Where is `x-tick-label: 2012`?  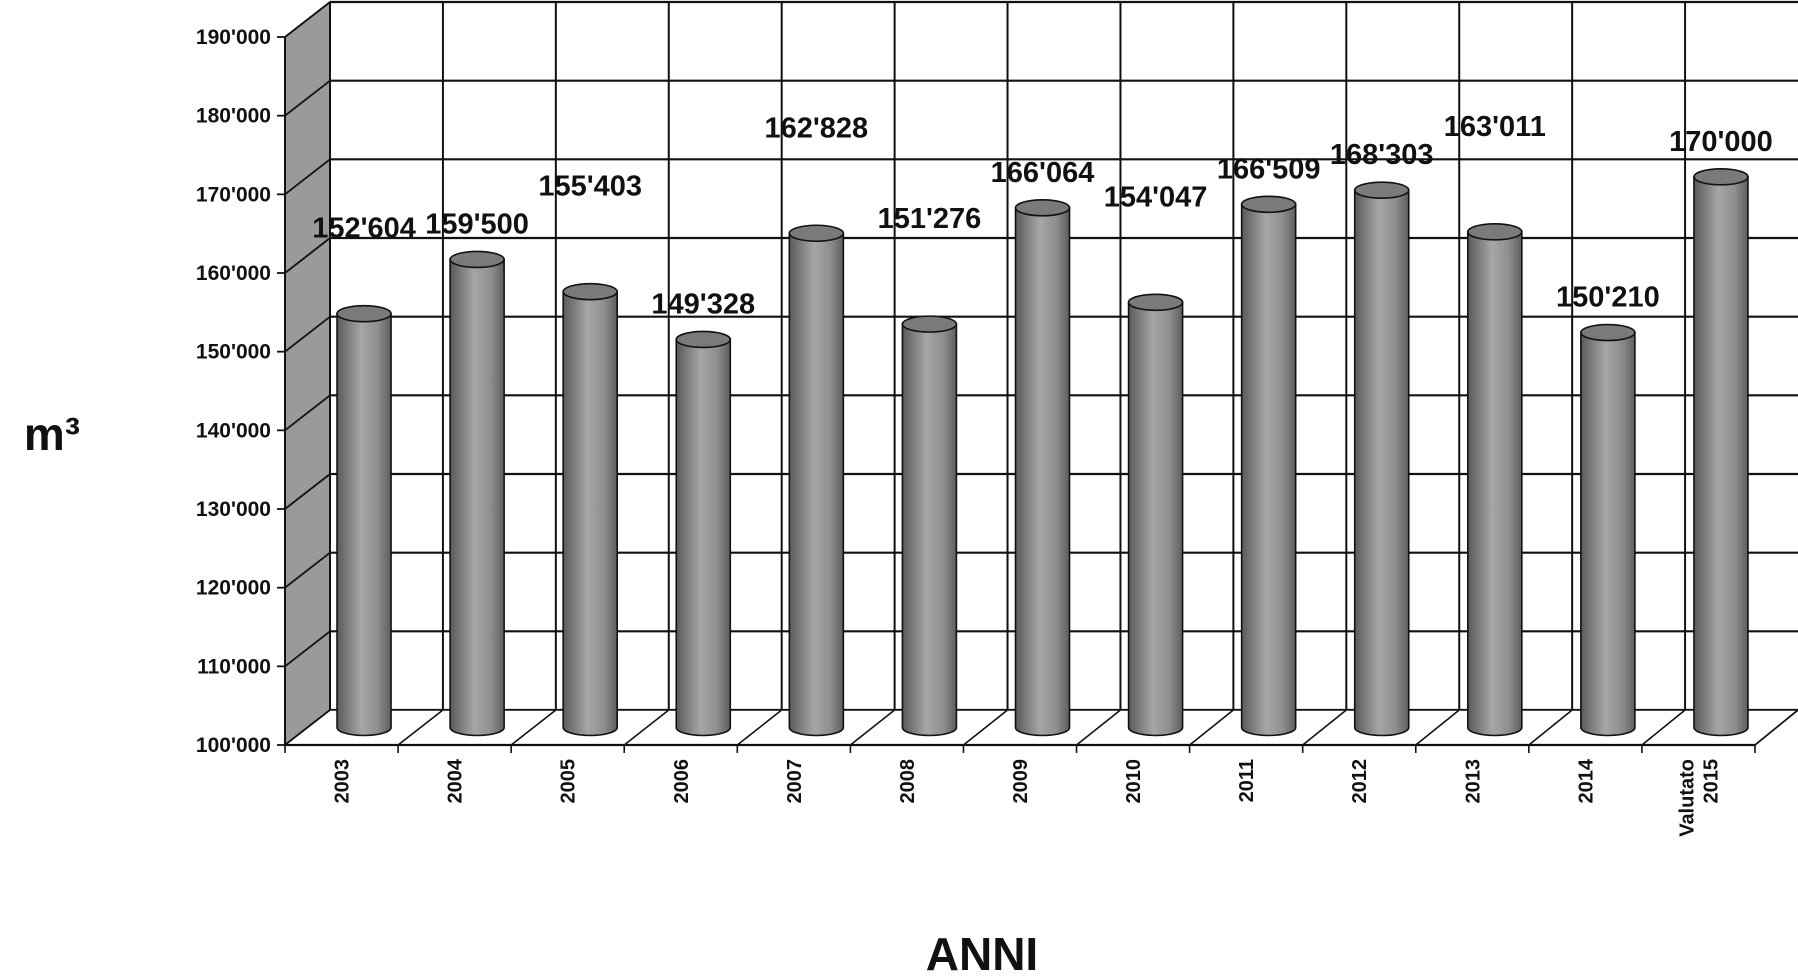 x-tick-label: 2012 is located at coordinates (1360, 781).